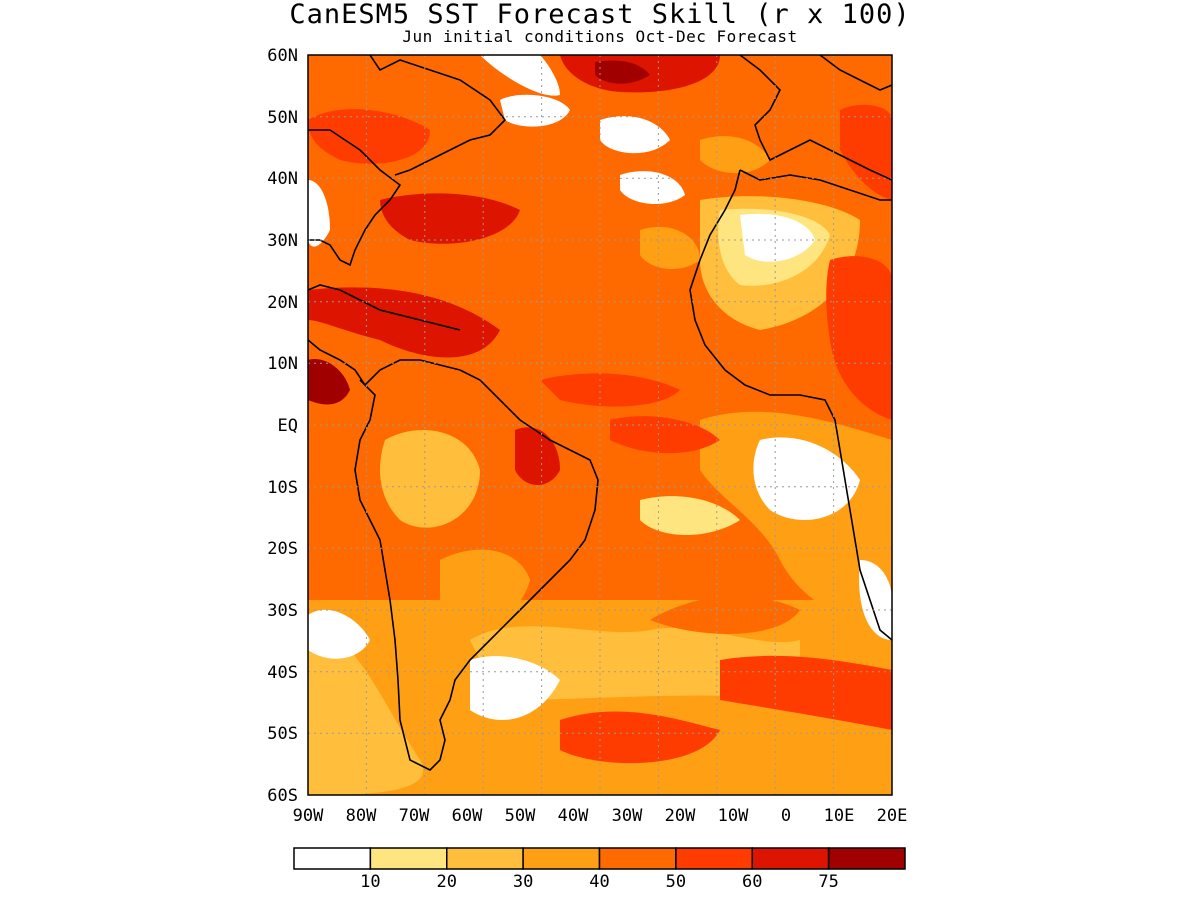 This screenshot has width=1200, height=900. I want to click on lon-label: 80W, so click(361, 816).